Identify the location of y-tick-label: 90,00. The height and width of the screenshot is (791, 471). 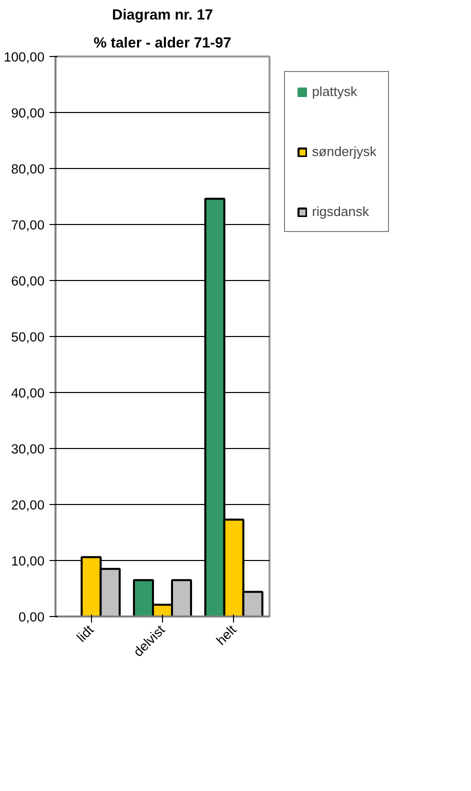
(28, 113).